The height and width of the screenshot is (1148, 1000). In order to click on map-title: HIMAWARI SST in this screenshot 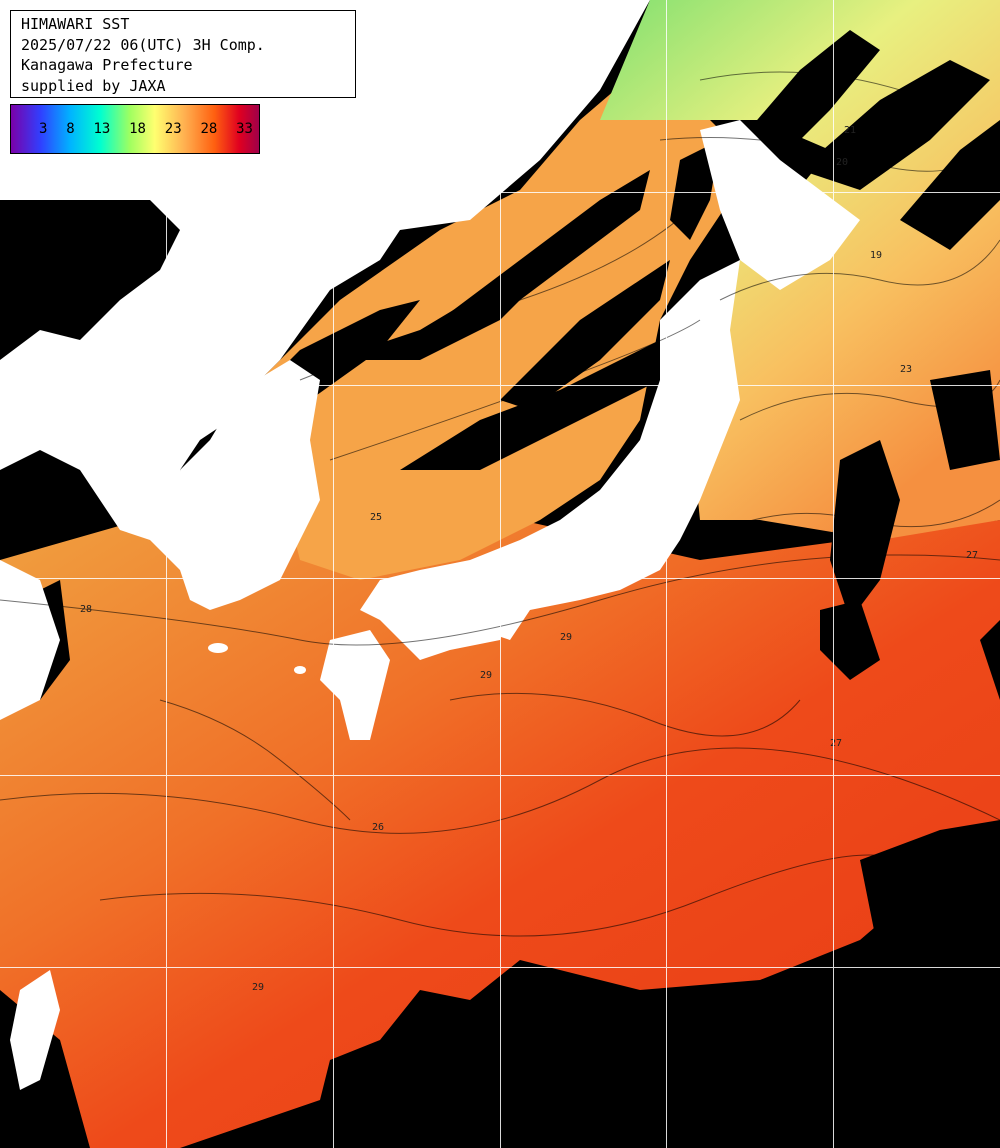, I will do `click(75, 24)`.